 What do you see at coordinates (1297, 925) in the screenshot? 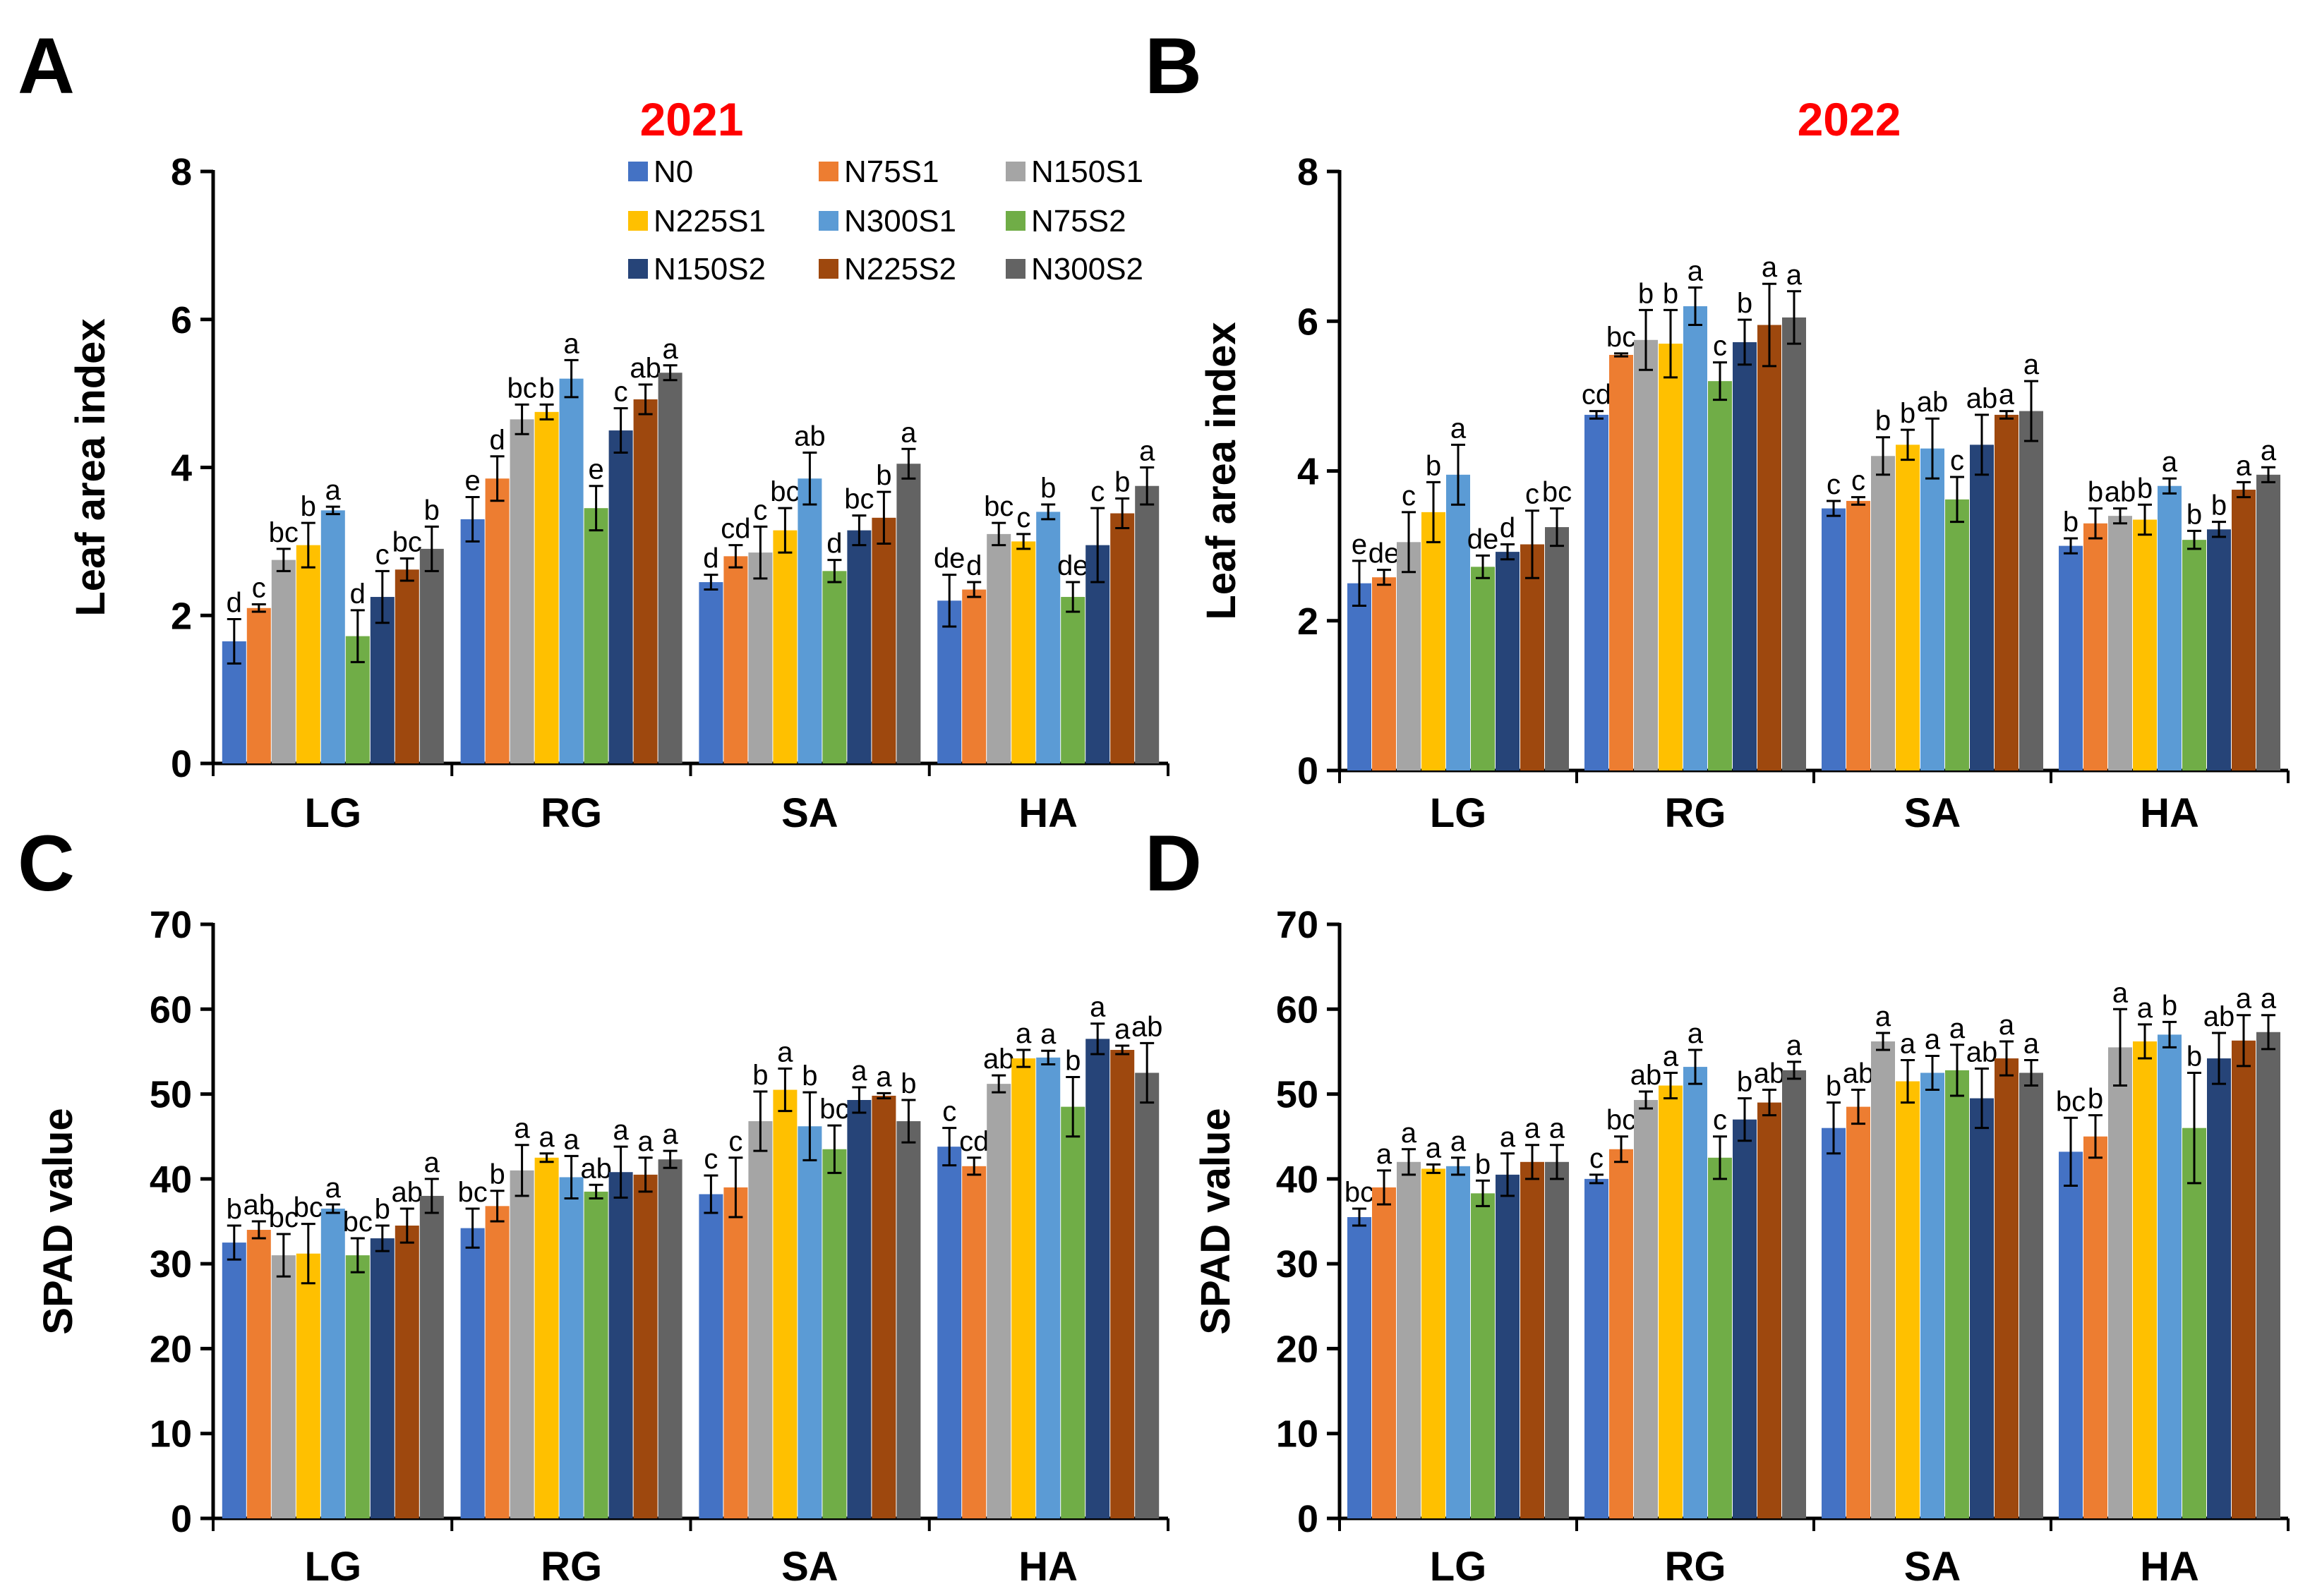
I see `y-tick-label: 70` at bounding box center [1297, 925].